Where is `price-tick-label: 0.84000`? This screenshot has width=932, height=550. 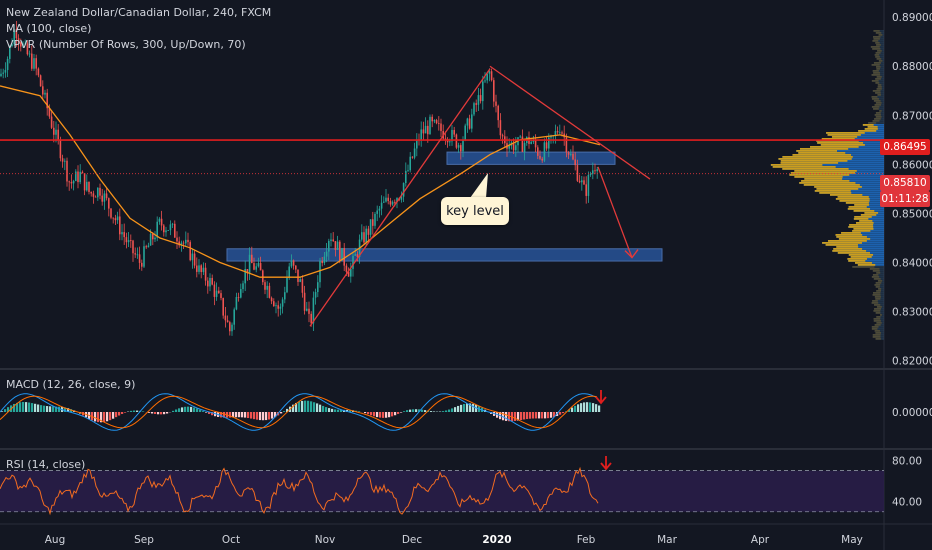
price-tick-label: 0.84000 is located at coordinates (912, 264).